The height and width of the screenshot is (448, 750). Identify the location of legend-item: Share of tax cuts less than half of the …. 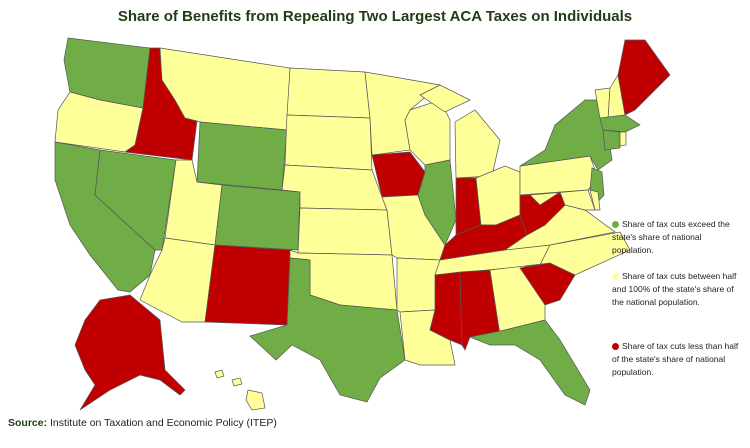
(678, 359).